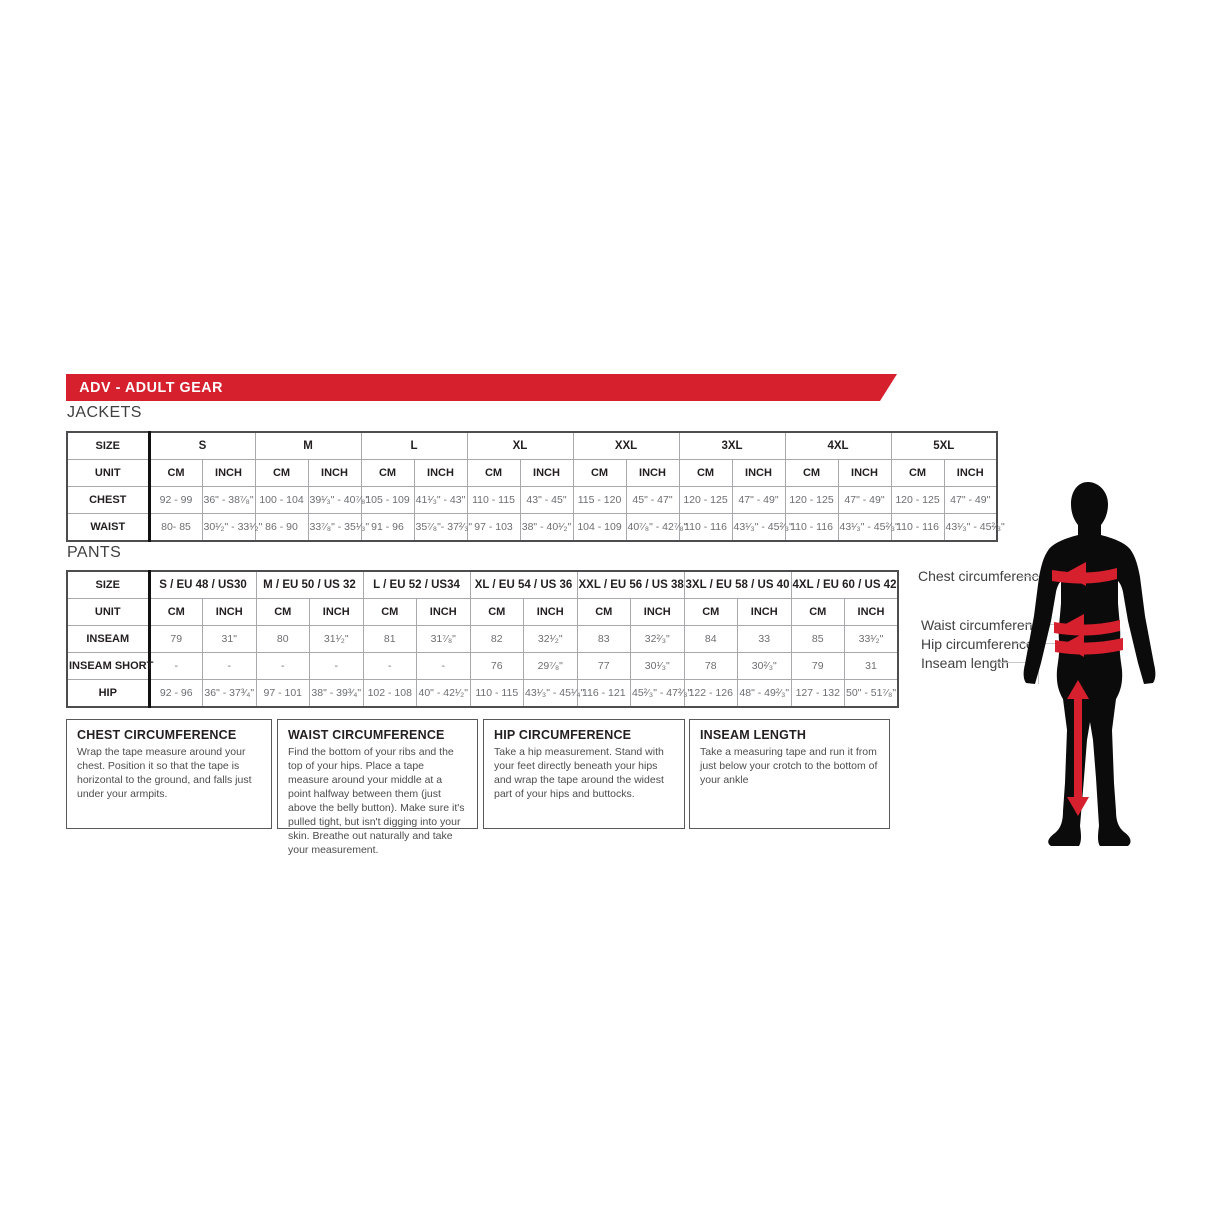 Image resolution: width=1214 pixels, height=1214 pixels. Describe the element at coordinates (281, 500) in the screenshot. I see `cm-value-cell: 100 - 104` at that location.